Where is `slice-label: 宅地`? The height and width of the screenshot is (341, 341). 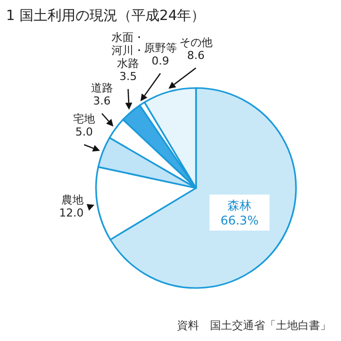 slice-label: 宅地 is located at coordinates (84, 119).